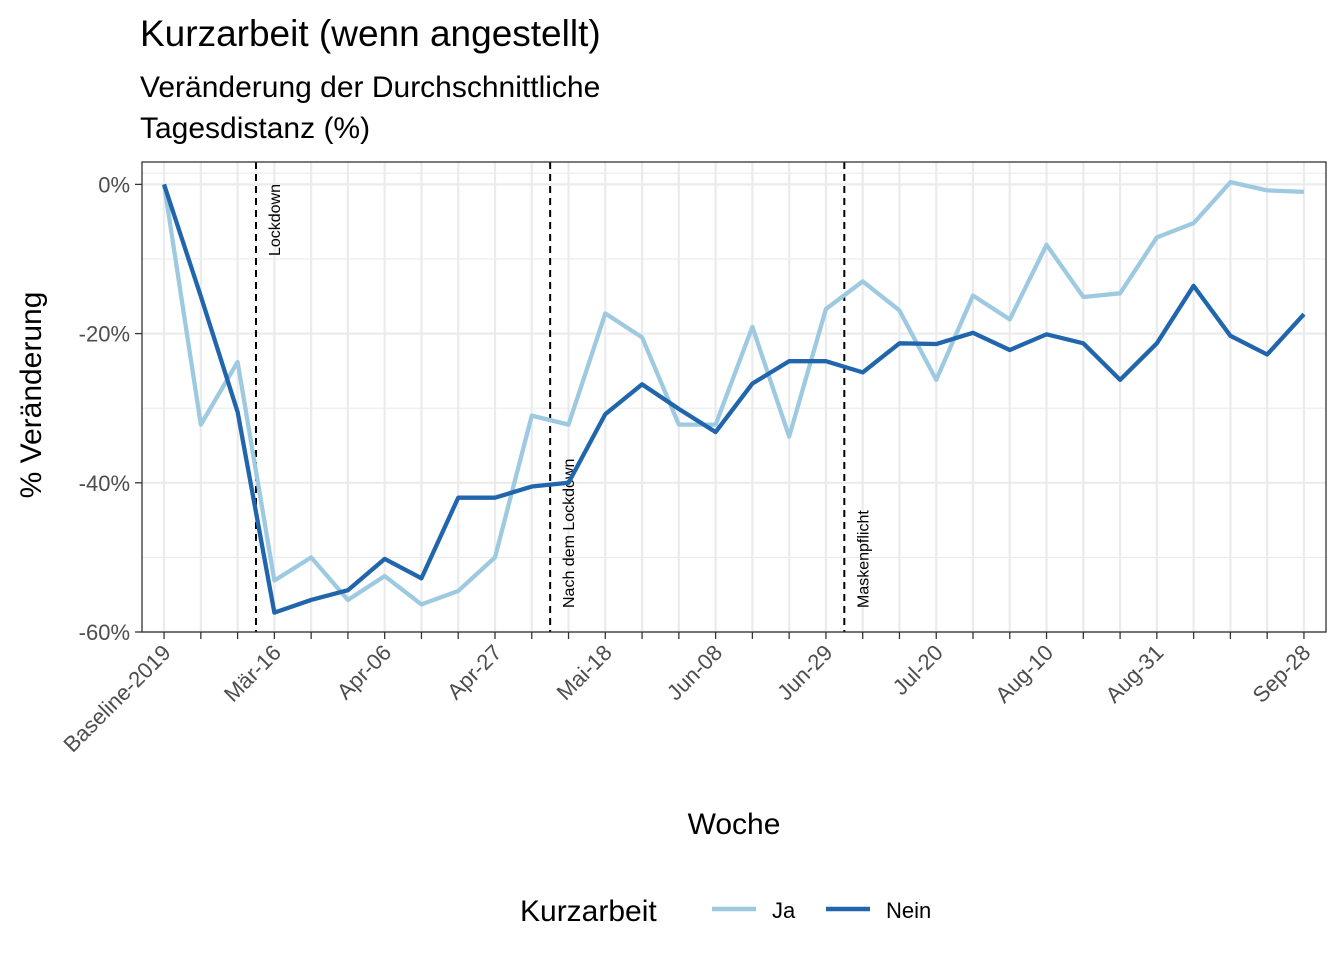 Image resolution: width=1344 pixels, height=960 pixels. I want to click on y-axis-title: % Veränderung, so click(31, 395).